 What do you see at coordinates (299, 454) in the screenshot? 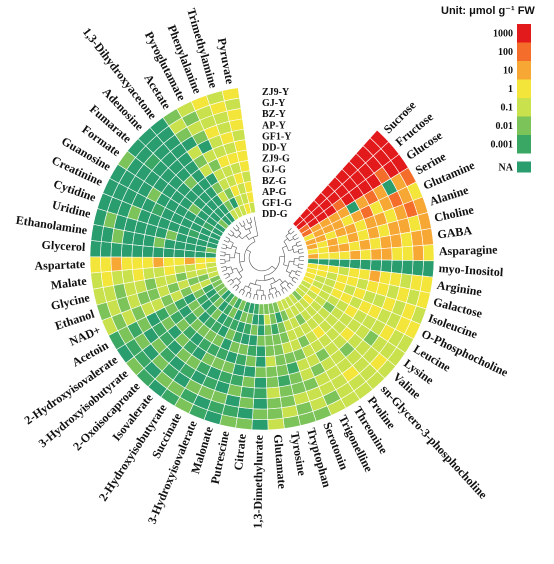
I see `metabolite-label: Tyrosine` at bounding box center [299, 454].